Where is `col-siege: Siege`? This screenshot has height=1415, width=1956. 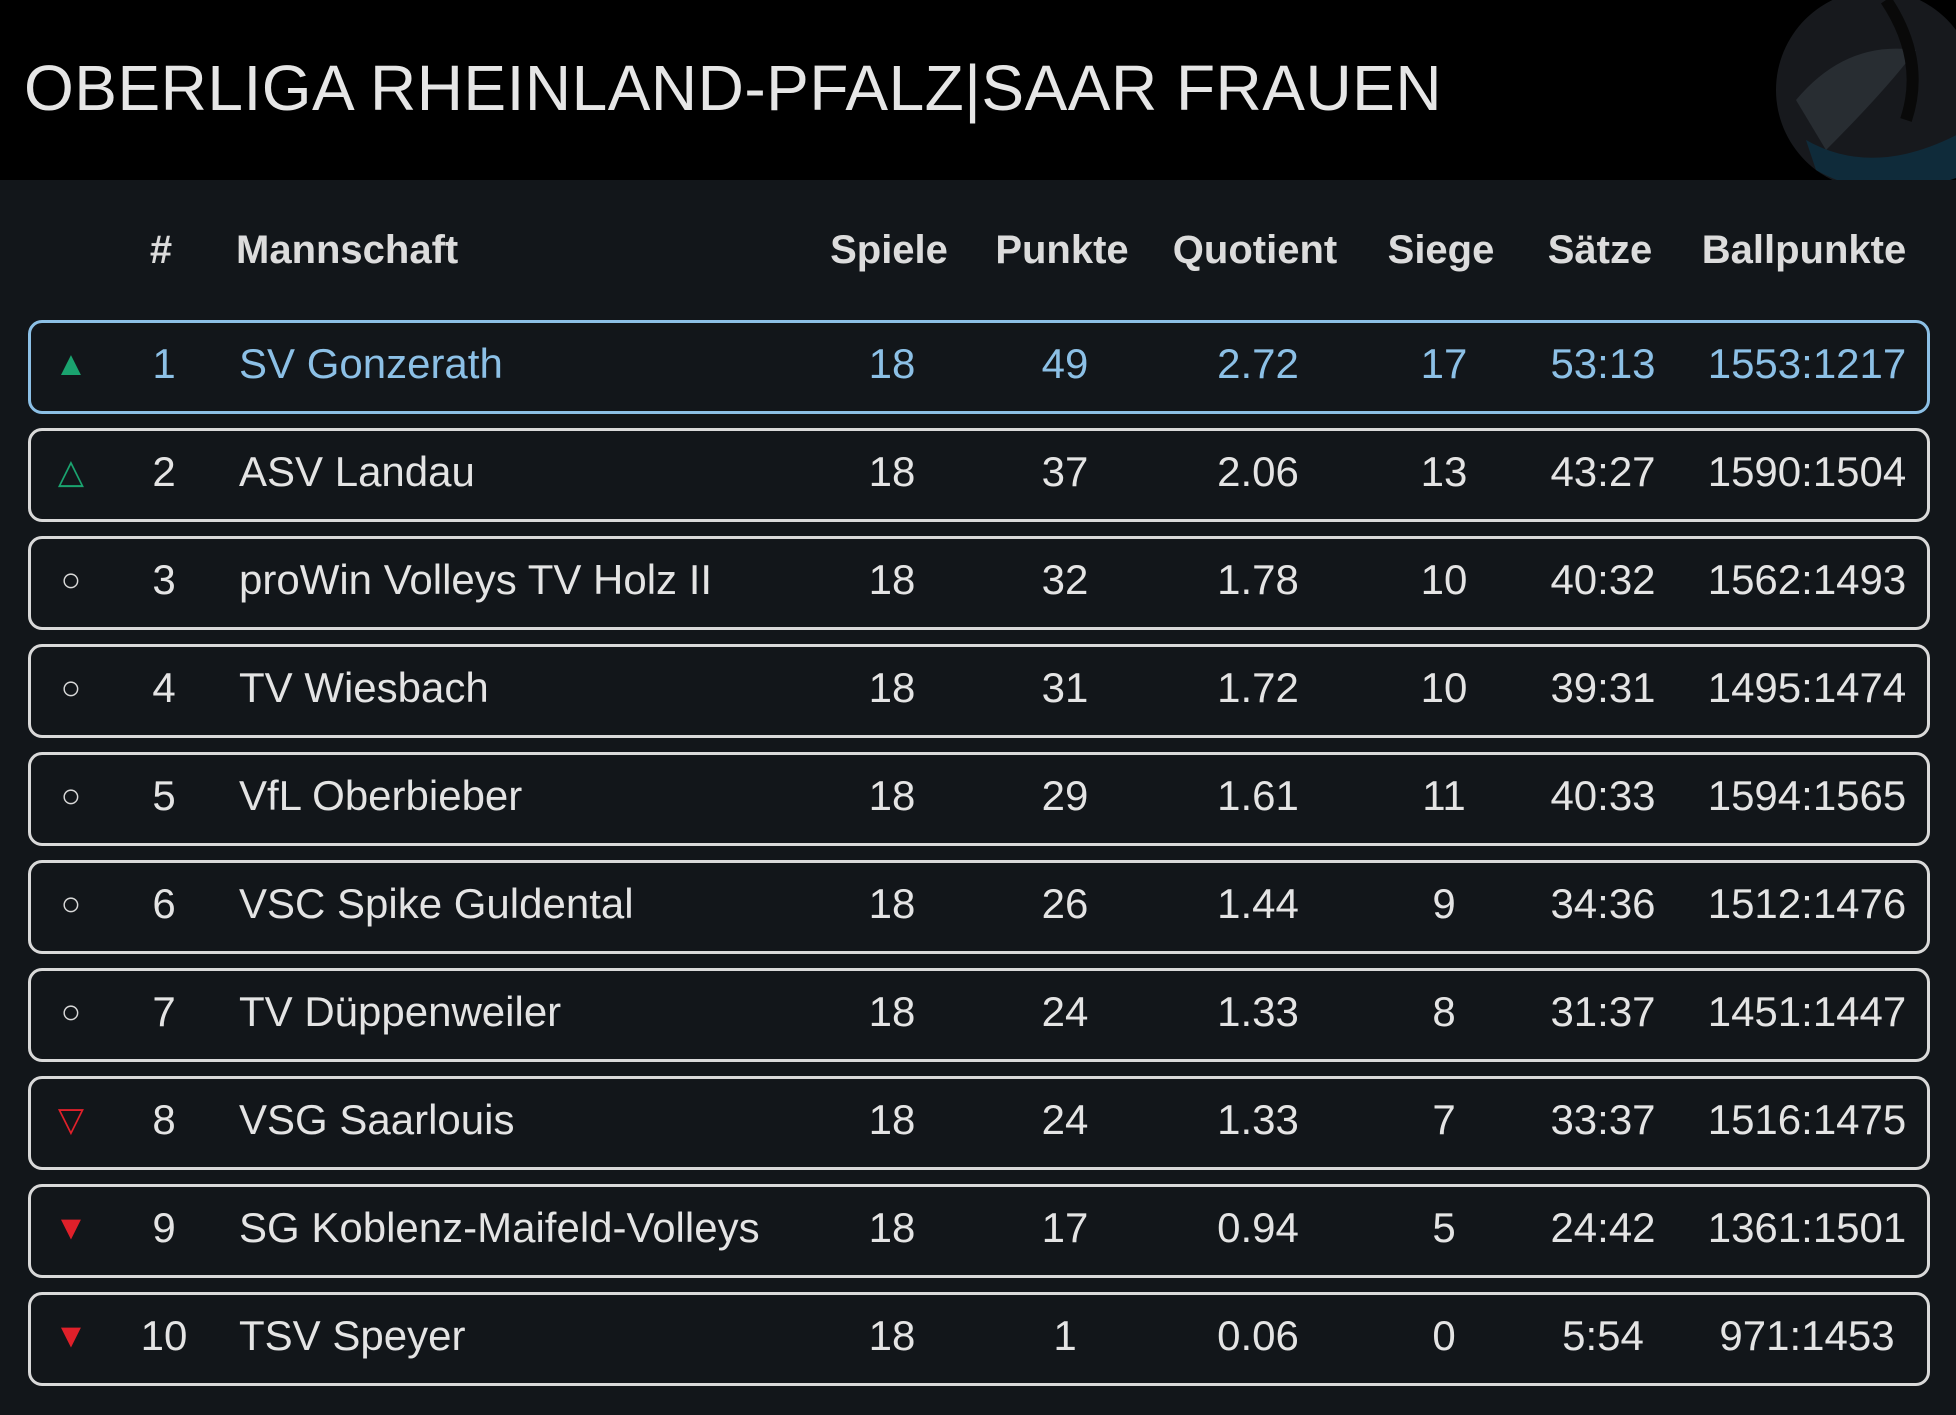 col-siege: Siege is located at coordinates (1441, 249).